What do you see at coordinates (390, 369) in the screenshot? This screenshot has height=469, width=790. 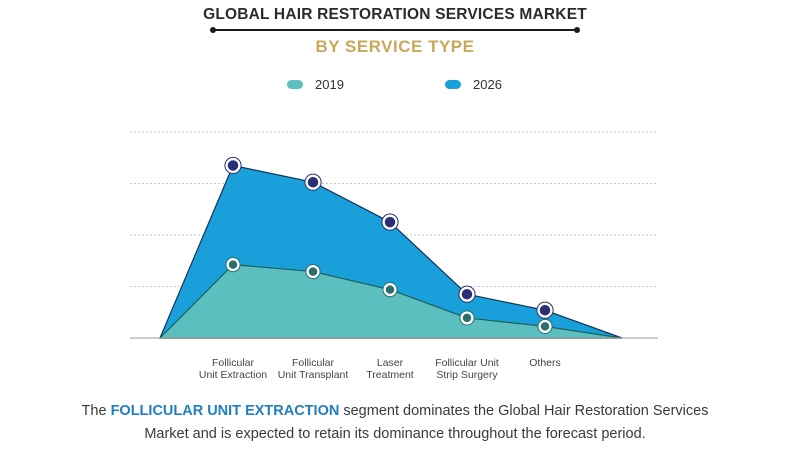 I see `x-tick-label: Laser Treatment` at bounding box center [390, 369].